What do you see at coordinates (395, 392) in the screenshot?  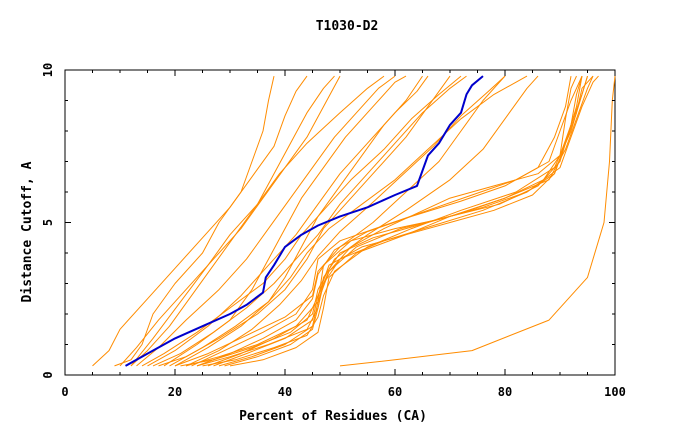 I see `x-tick-label: 60` at bounding box center [395, 392].